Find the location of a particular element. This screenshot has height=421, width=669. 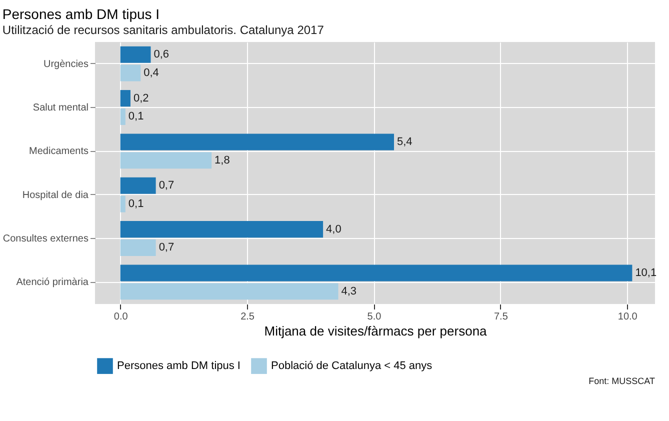

legend-label: Població de Catalunya < 45 anys is located at coordinates (352, 366).